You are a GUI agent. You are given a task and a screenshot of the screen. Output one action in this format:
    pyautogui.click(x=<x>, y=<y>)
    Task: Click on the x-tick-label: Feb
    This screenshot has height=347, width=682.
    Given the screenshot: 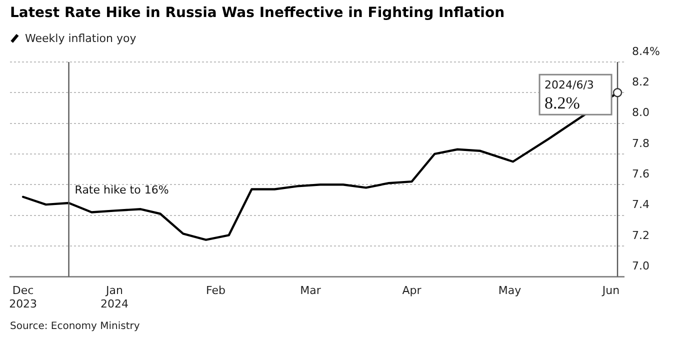 What is the action you would take?
    pyautogui.click(x=216, y=291)
    